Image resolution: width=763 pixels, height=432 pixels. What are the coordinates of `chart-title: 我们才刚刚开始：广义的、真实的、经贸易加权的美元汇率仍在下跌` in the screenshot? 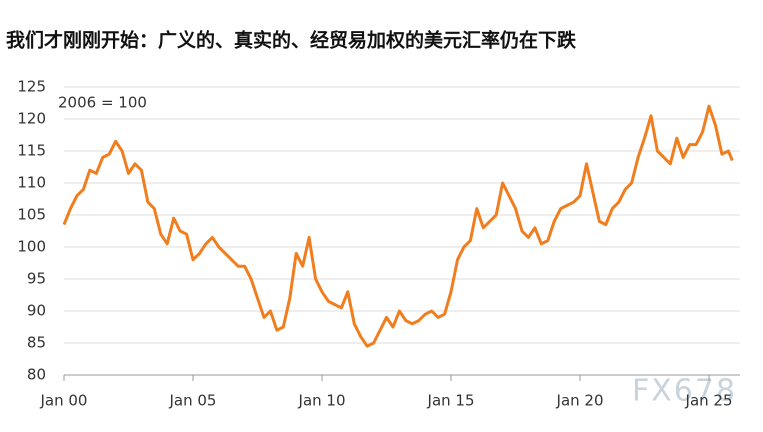 It's located at (291, 40).